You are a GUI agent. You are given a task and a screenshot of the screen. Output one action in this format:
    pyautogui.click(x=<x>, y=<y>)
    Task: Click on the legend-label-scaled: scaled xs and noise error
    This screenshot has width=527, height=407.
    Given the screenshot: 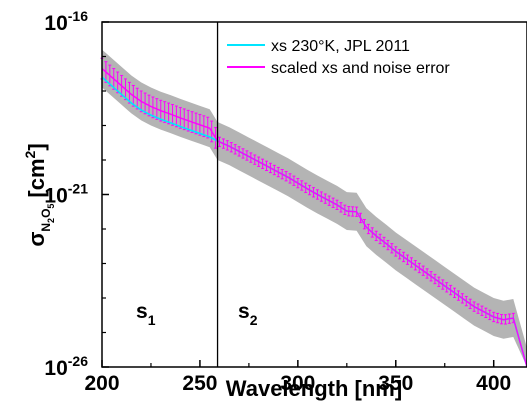 What is the action you would take?
    pyautogui.click(x=360, y=68)
    